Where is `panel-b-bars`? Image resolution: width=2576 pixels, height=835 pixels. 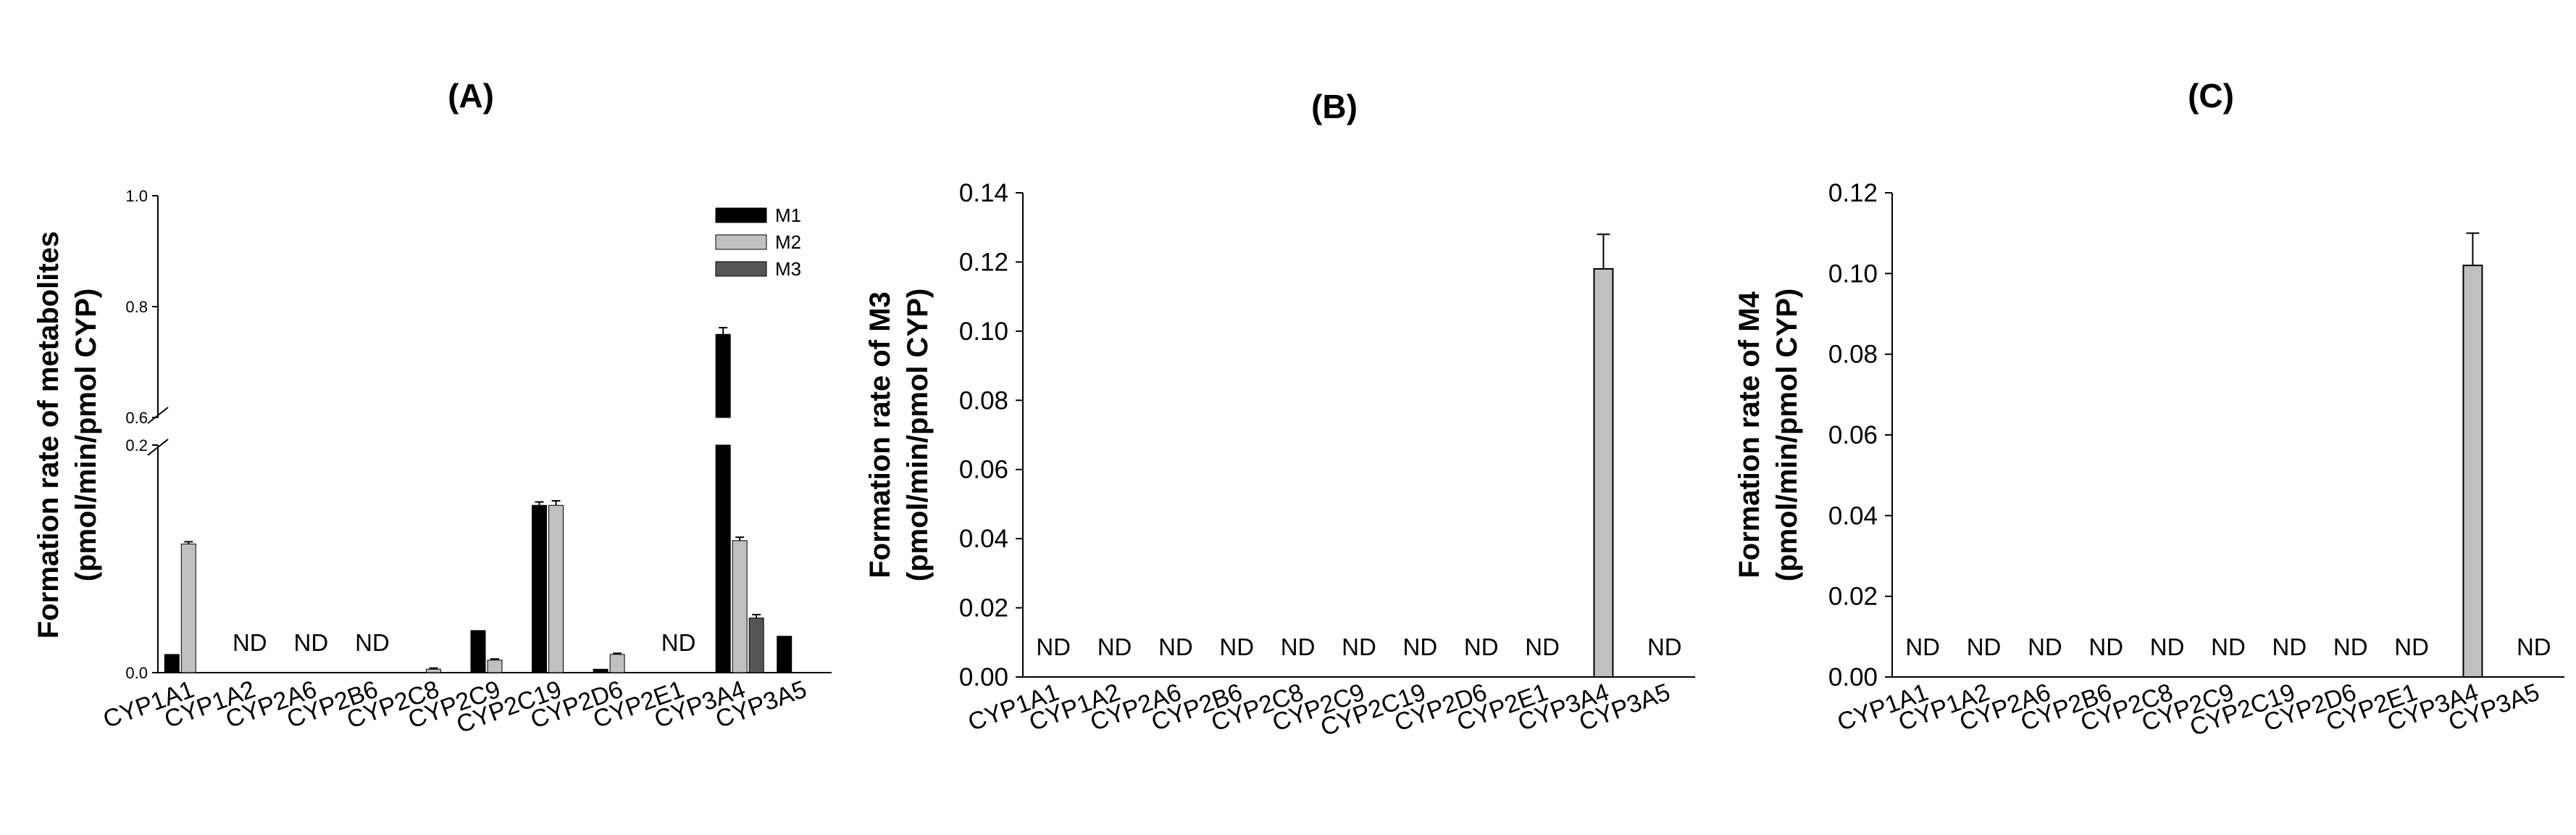
panel-b-bars is located at coordinates (1604, 455).